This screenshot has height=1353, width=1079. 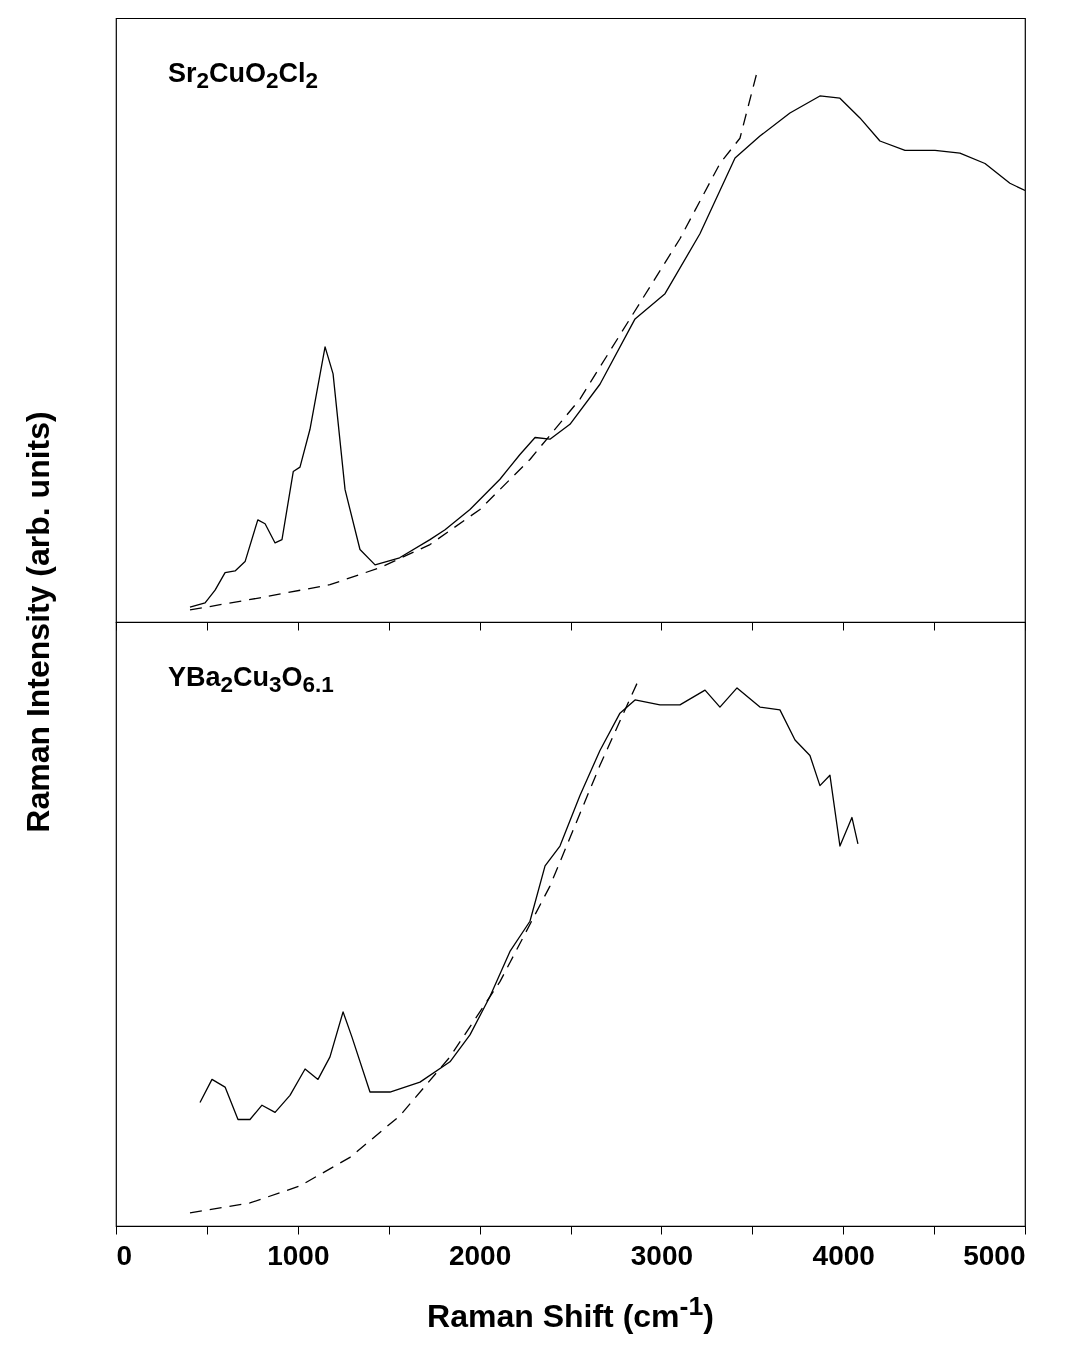 What do you see at coordinates (994, 1255) in the screenshot?
I see `x-tick-label: 5000` at bounding box center [994, 1255].